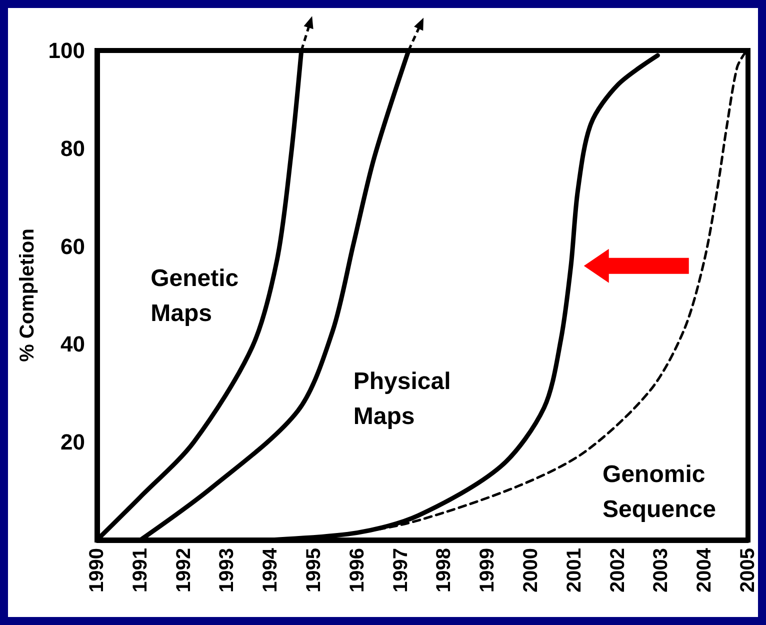  I want to click on y-tick-label: 40, so click(72, 344).